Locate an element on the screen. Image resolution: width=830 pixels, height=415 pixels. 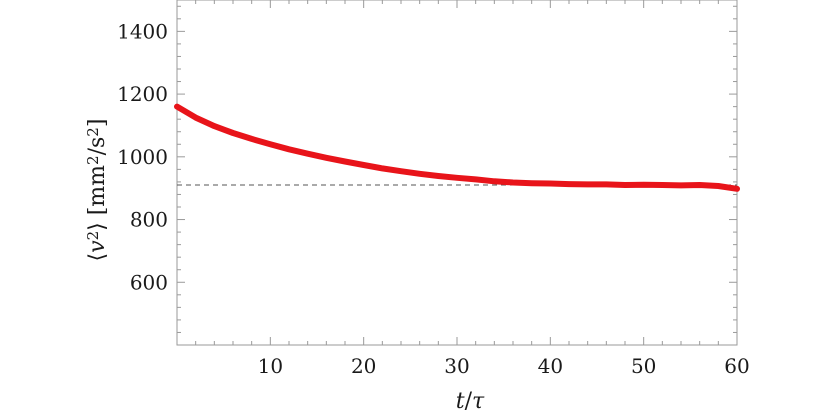
x-tick-label: 30 is located at coordinates (456, 366).